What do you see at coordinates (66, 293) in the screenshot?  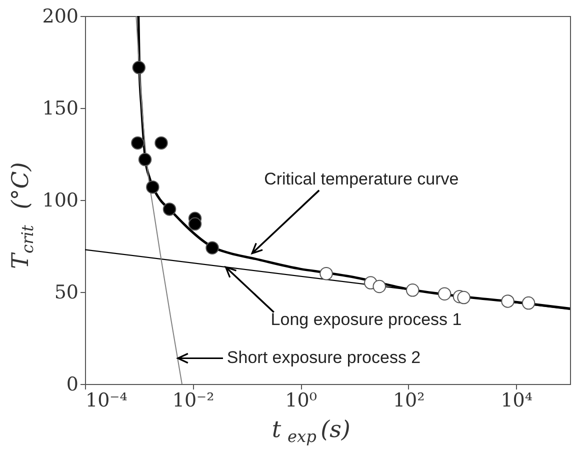 I see `y-tick-label: 50` at bounding box center [66, 293].